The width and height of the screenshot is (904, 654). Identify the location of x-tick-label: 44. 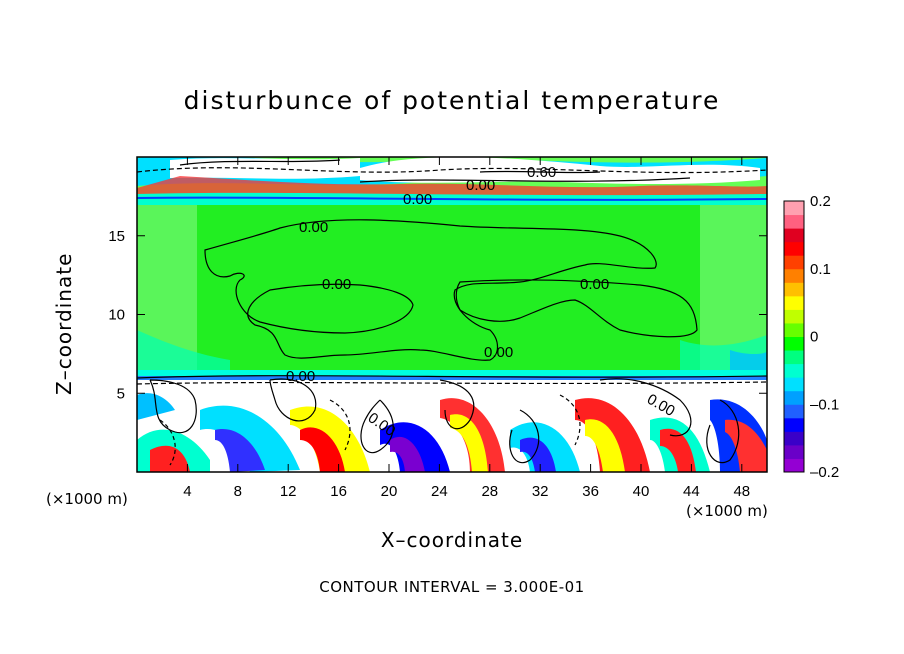
(691, 491).